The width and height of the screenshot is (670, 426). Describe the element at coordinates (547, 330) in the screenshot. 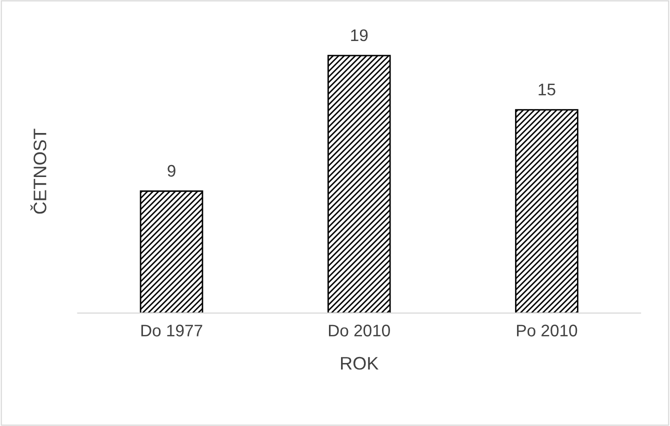

I see `x-tick-label: Po 2010` at that location.